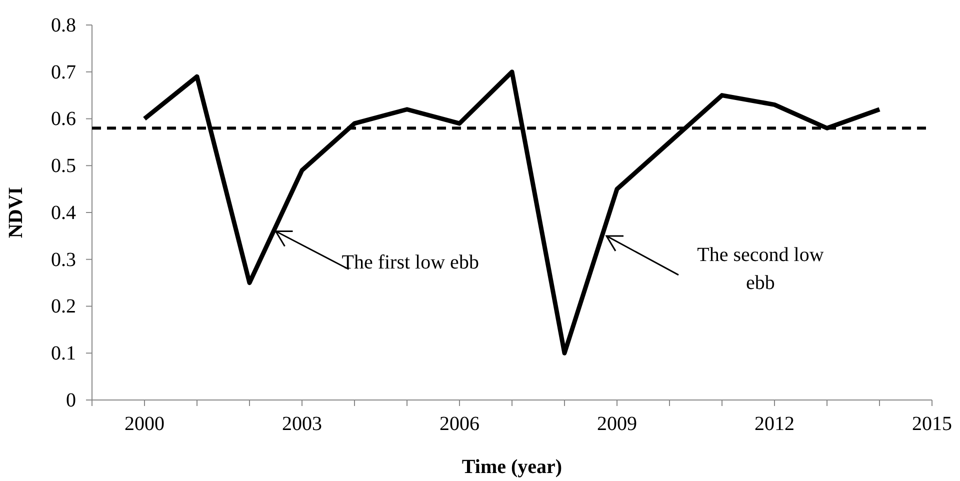  Describe the element at coordinates (63, 25) in the screenshot. I see `y-tick-label: 0.8` at that location.